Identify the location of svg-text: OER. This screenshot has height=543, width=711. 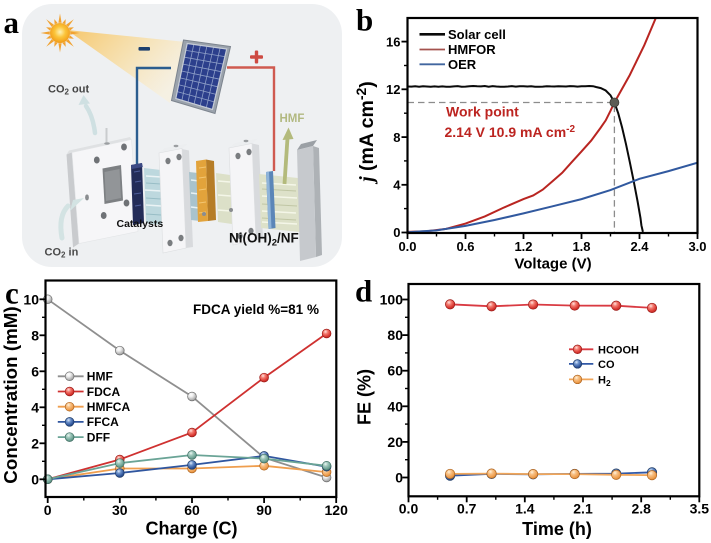
(462, 64).